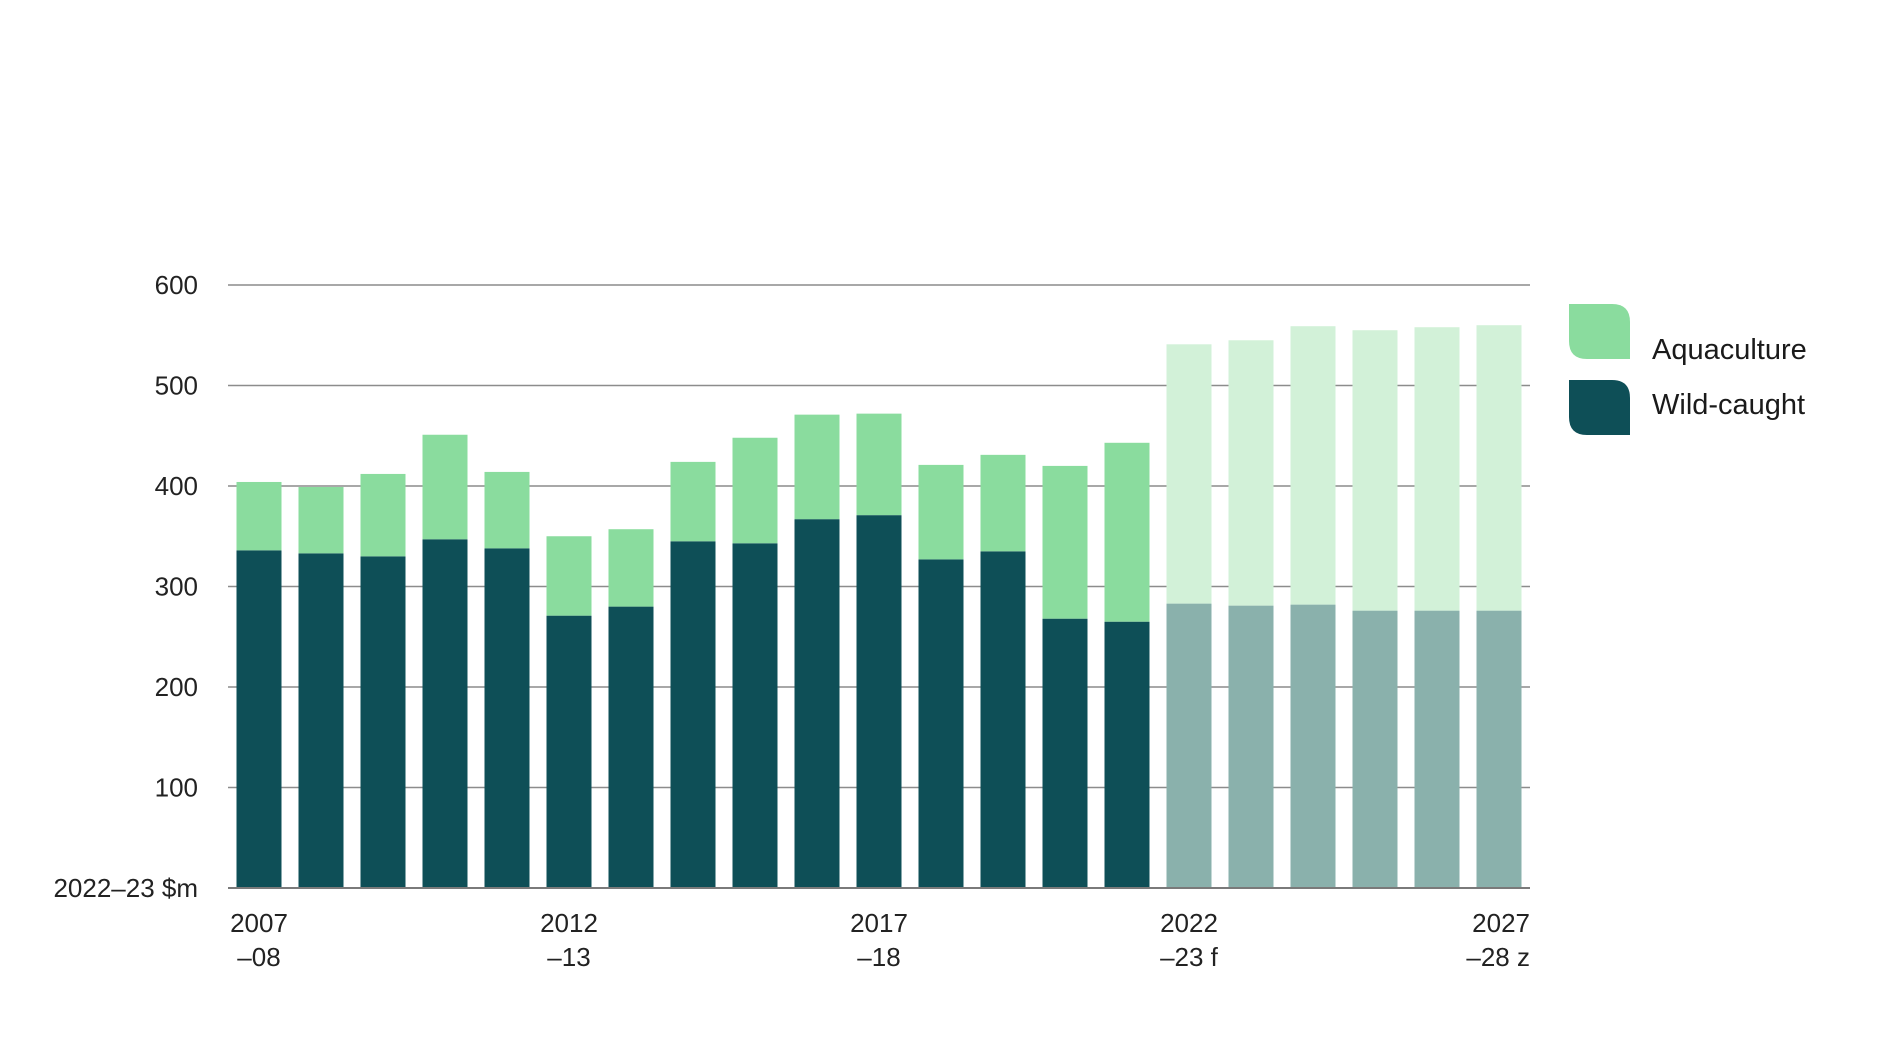  I want to click on legend-swatch-wild-caught, so click(1599, 407).